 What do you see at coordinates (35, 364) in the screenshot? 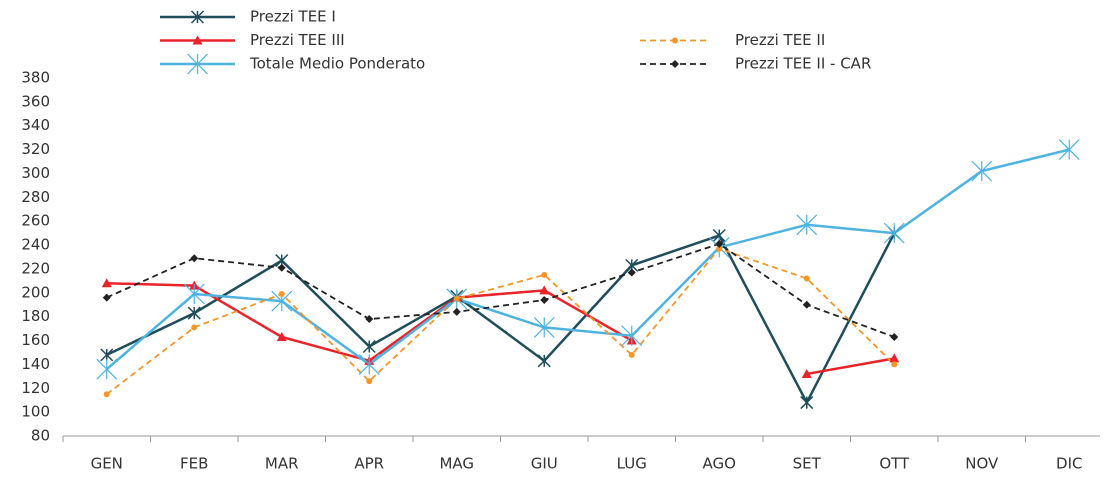
I see `y-tick-label: 140` at bounding box center [35, 364].